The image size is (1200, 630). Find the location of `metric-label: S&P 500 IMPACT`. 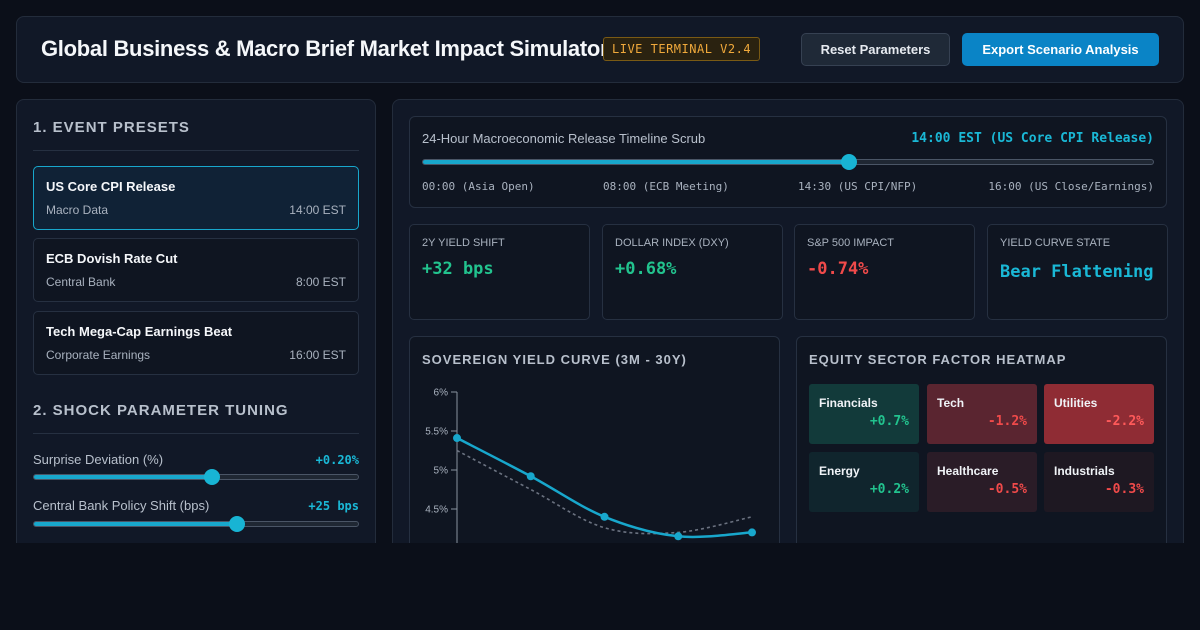

metric-label: S&P 500 IMPACT is located at coordinates (851, 243).